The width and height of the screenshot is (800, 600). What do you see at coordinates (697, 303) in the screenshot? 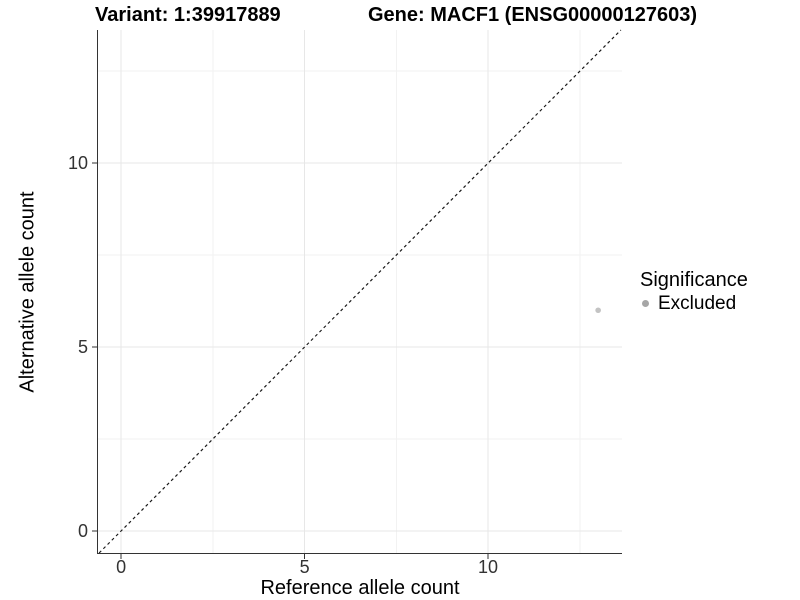
I see `legend-item-label: Excluded` at bounding box center [697, 303].